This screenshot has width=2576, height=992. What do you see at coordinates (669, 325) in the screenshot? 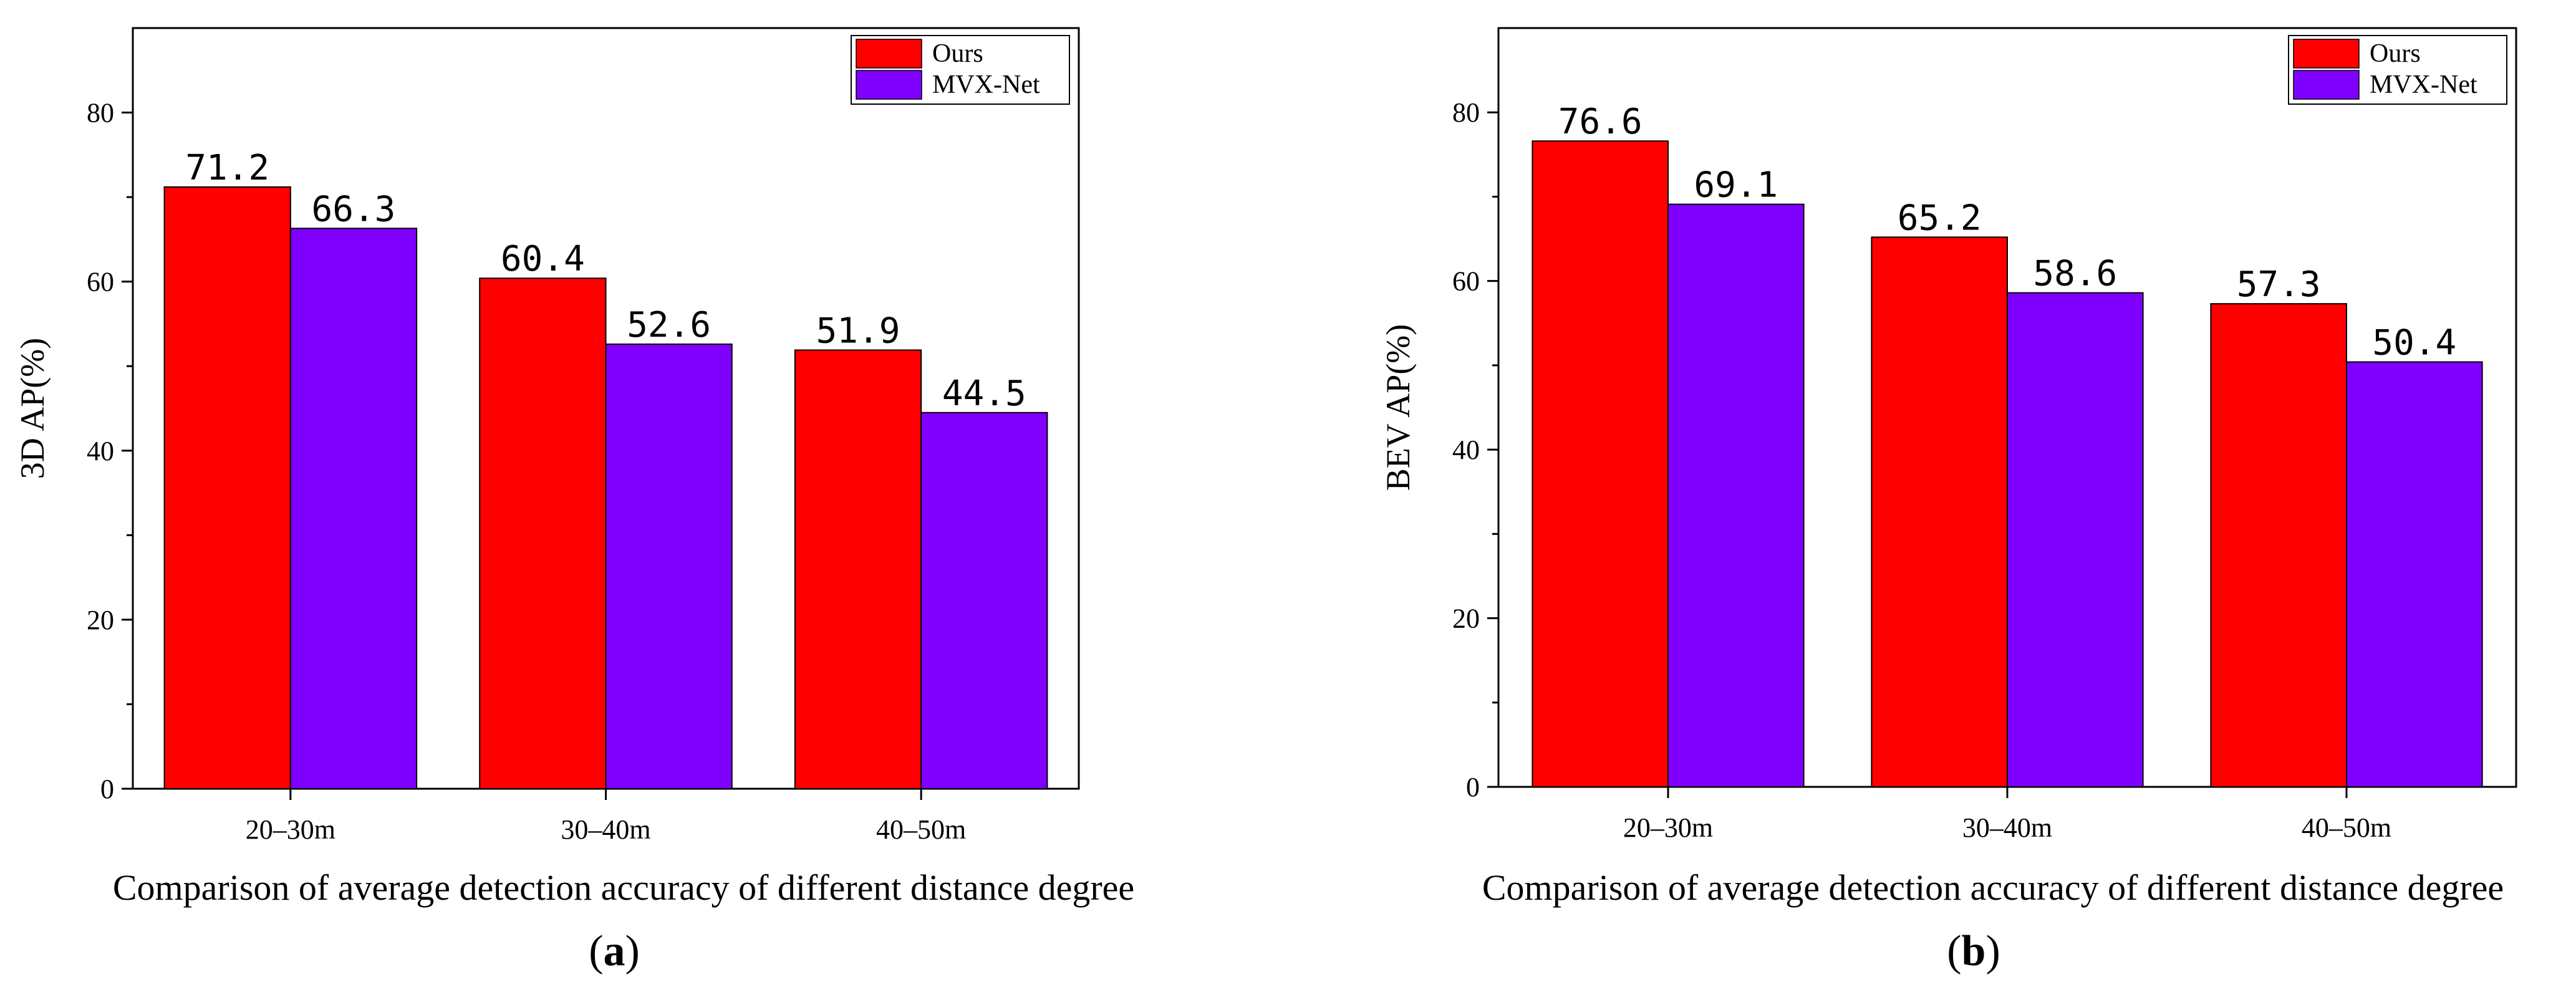
I see `data-label: 52.6` at bounding box center [669, 325].